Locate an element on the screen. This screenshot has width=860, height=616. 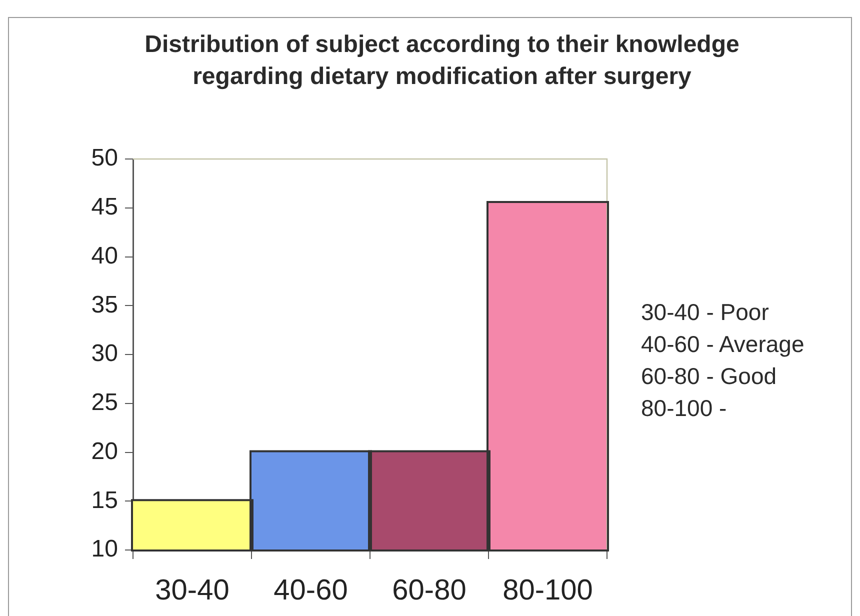
y-tick-label: 10 is located at coordinates (104, 549).